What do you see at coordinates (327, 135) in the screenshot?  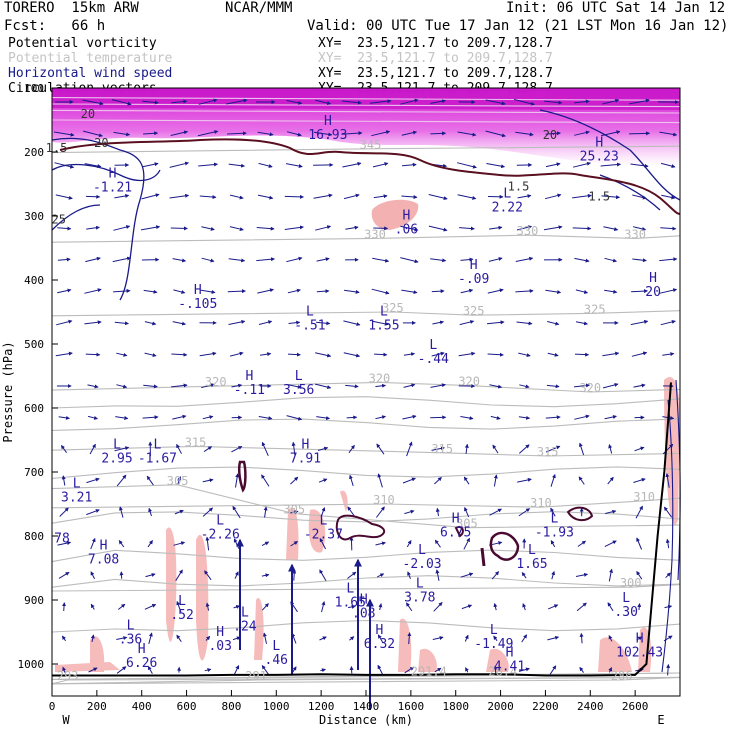 I see `extremum-value: 16.93` at bounding box center [327, 135].